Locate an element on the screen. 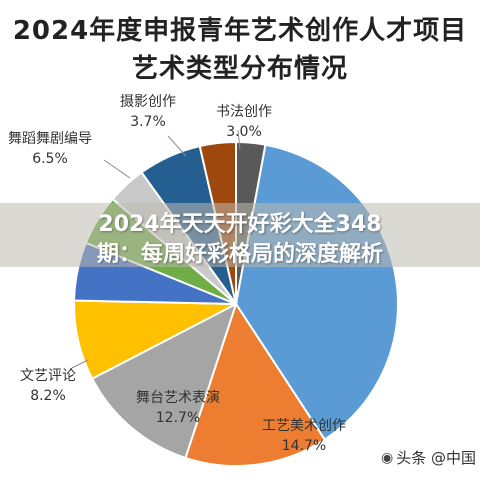  chart-subtitle: 艺术类型分布情况 is located at coordinates (239, 69).